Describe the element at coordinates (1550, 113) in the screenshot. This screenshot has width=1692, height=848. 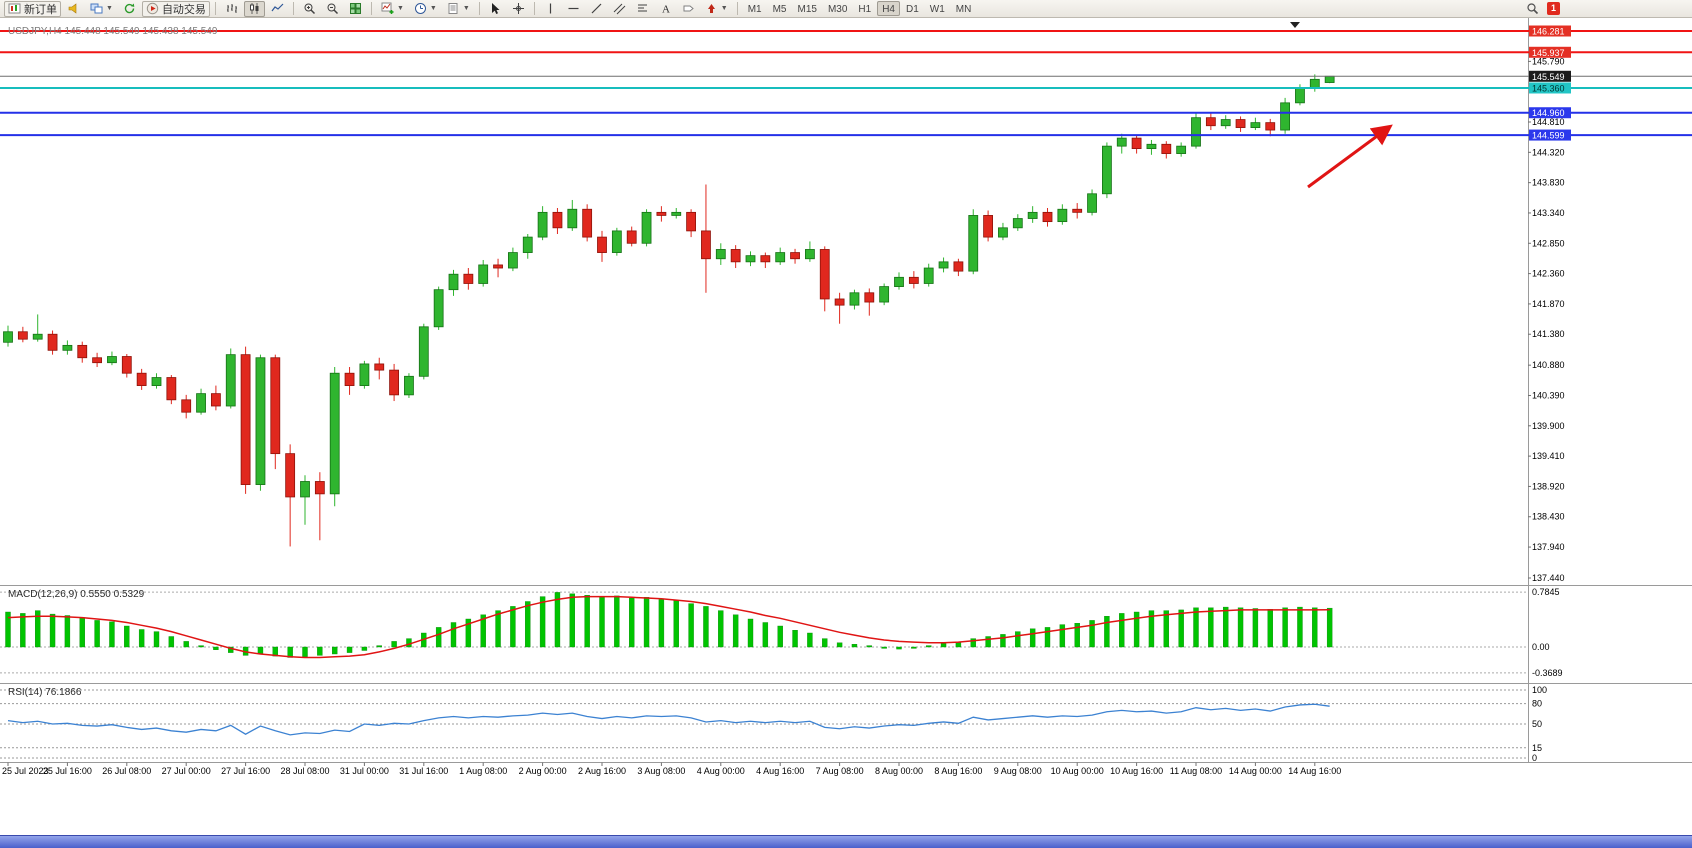
I see `price-badge` at that location.